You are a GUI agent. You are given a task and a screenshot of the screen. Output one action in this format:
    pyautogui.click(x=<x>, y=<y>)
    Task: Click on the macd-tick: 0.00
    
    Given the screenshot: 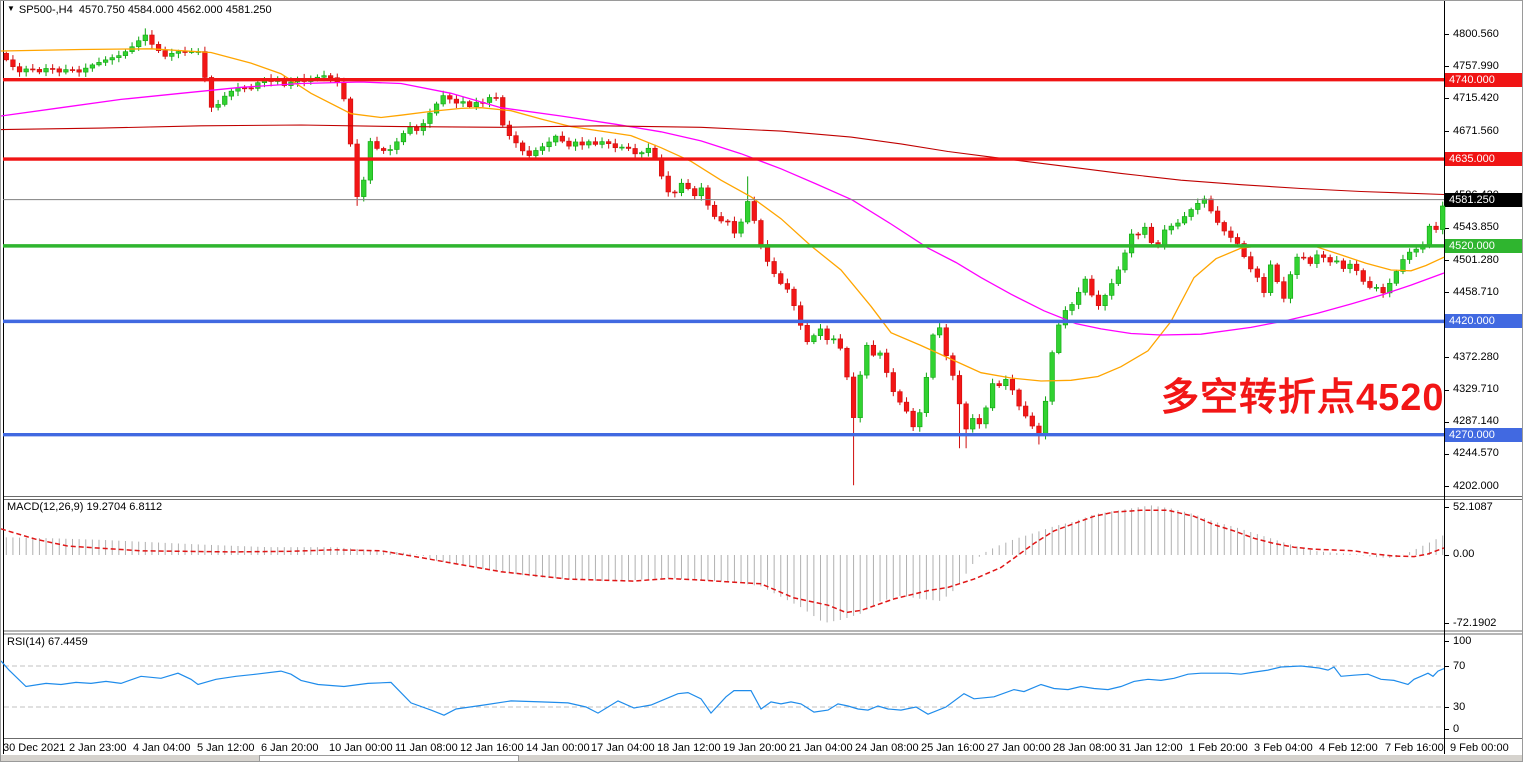 What is the action you would take?
    pyautogui.click(x=1464, y=554)
    